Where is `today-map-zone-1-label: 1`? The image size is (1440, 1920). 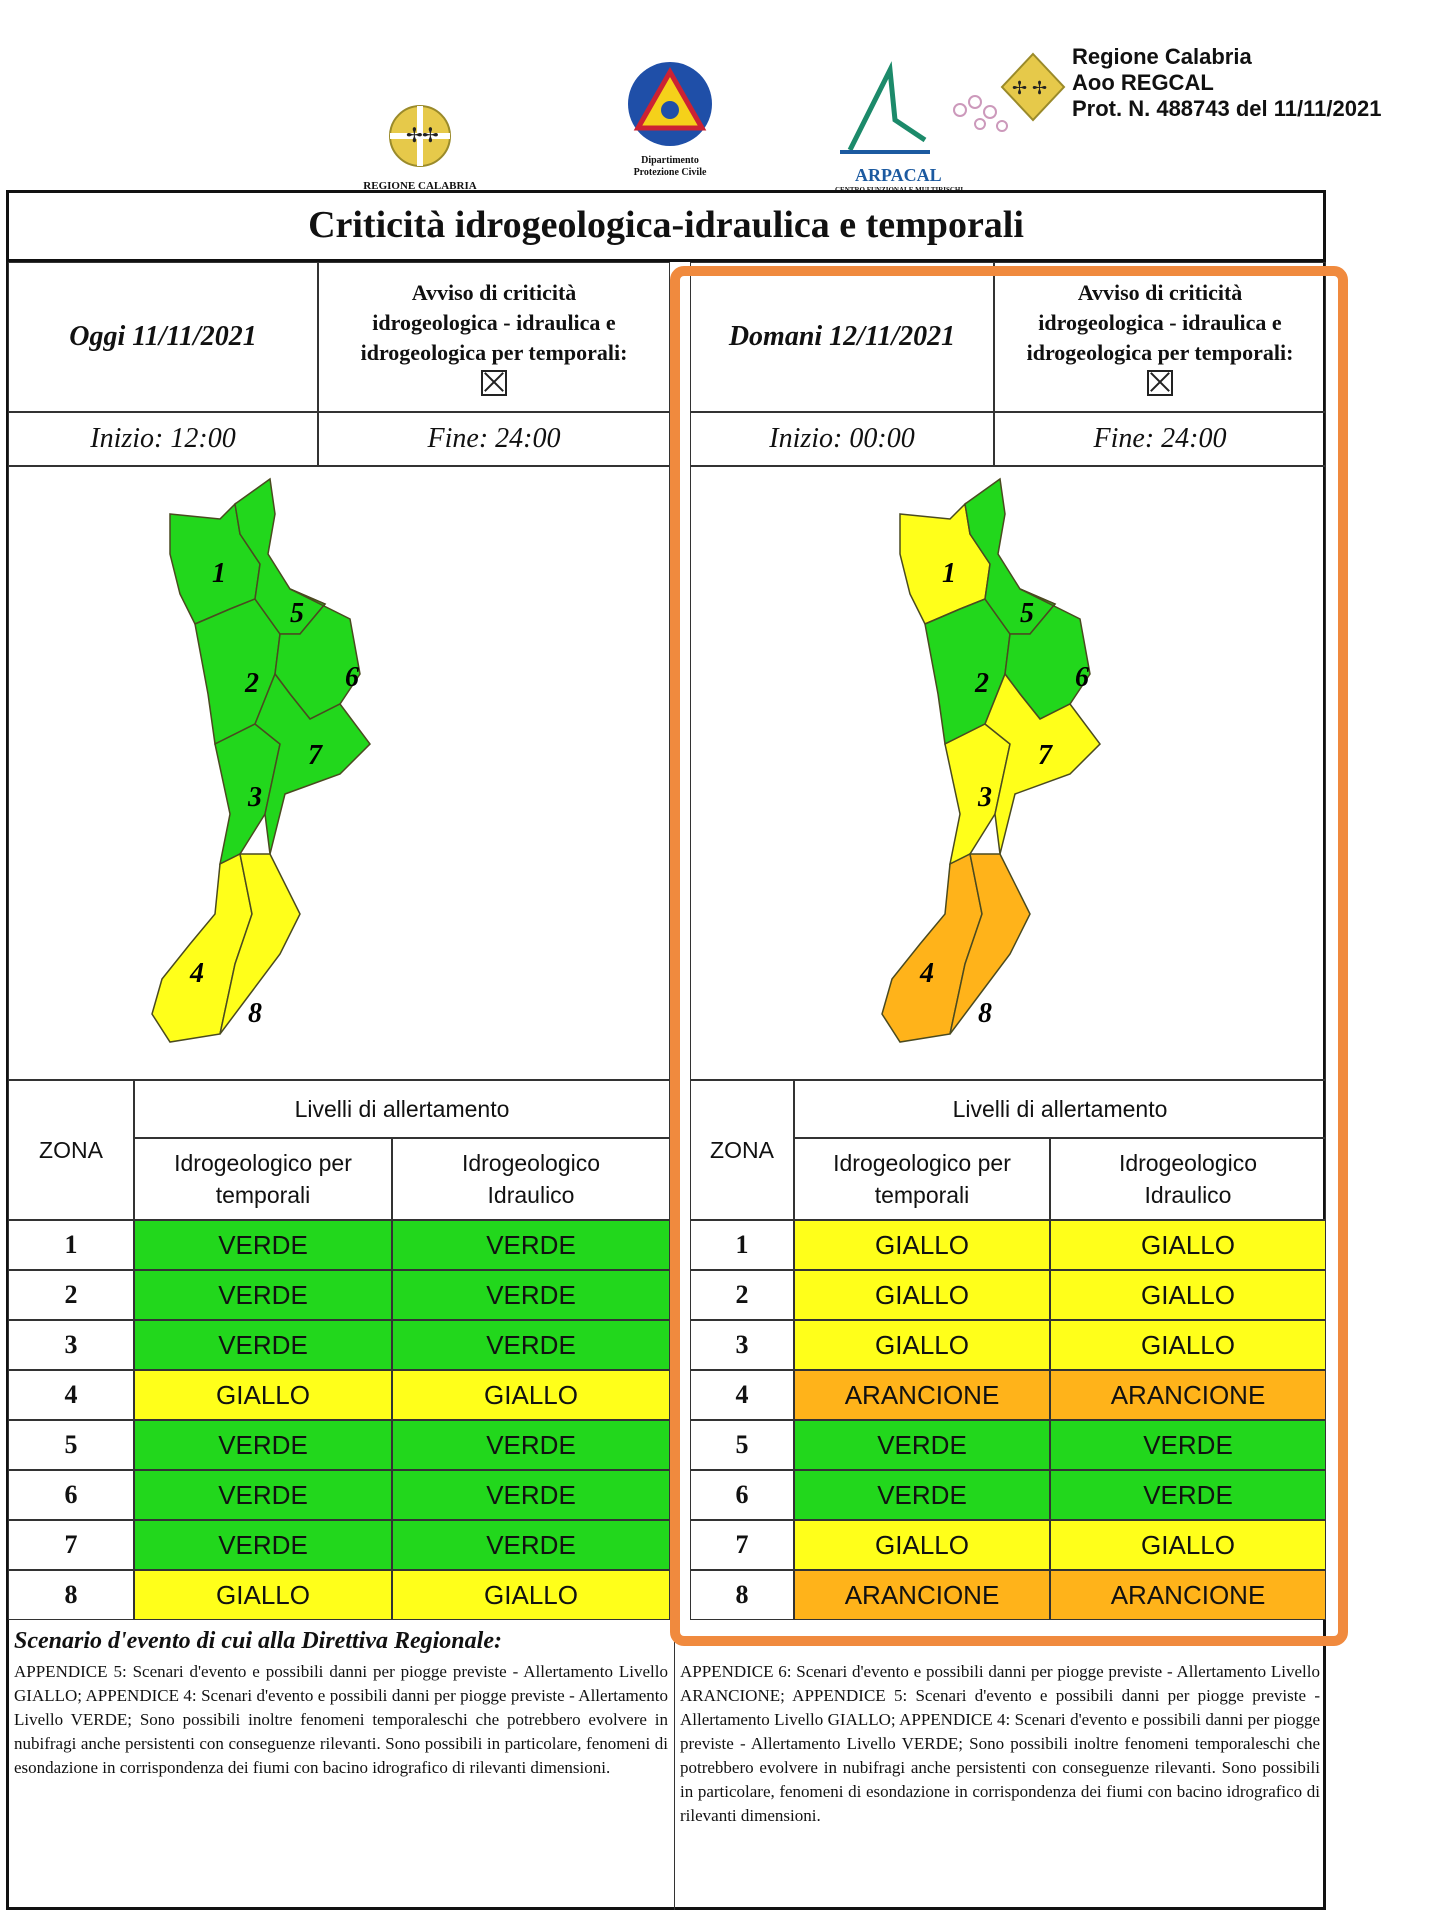 today-map-zone-1-label: 1 is located at coordinates (219, 573).